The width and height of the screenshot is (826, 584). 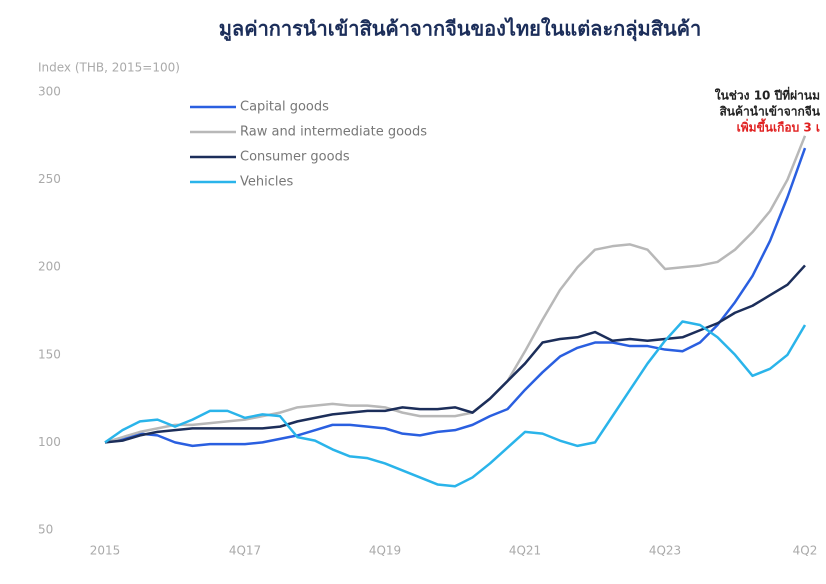 What do you see at coordinates (767, 95) in the screenshot?
I see `annotation: ในช่วง 10 ปีที่ผ่านม` at bounding box center [767, 95].